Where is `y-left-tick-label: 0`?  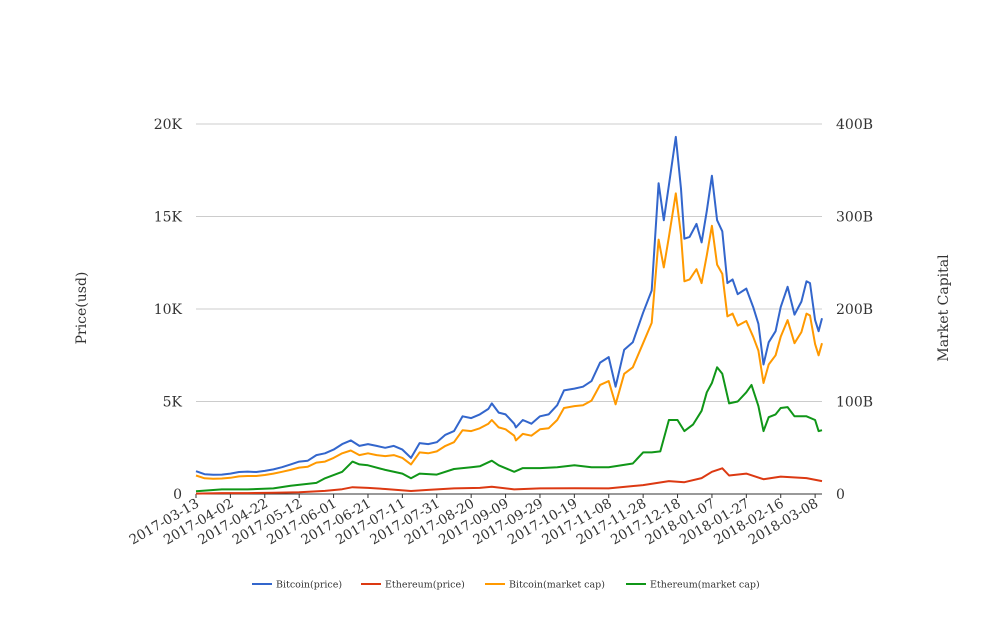
y-left-tick-label: 0 is located at coordinates (177, 495).